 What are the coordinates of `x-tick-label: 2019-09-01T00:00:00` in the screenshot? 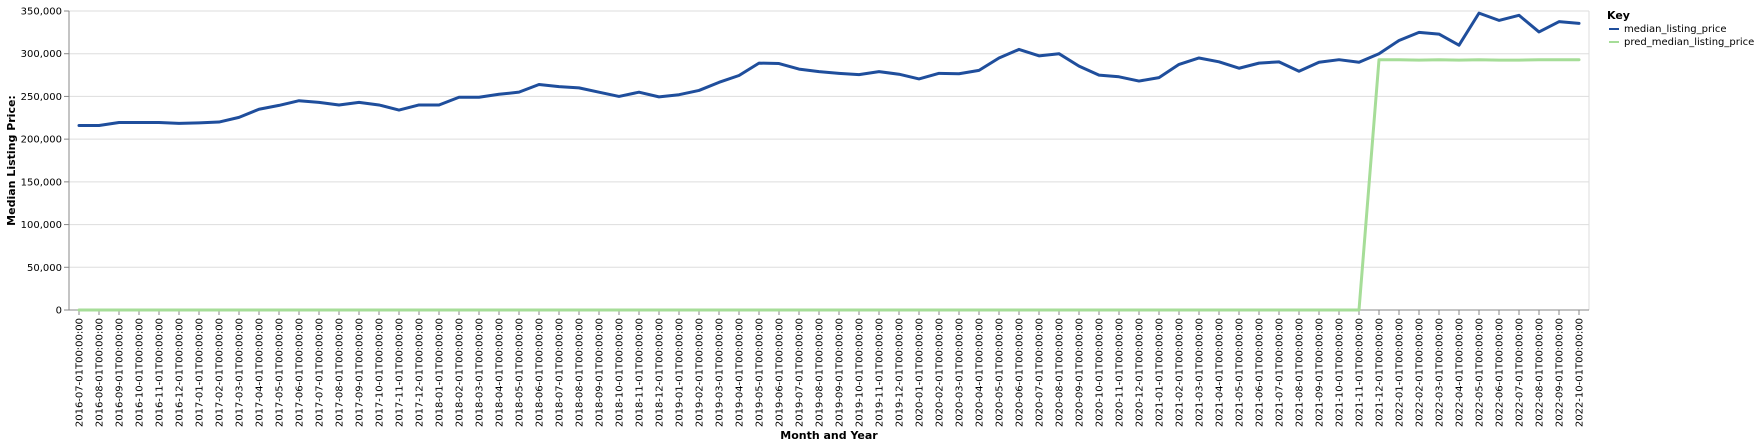 It's located at (840, 372).